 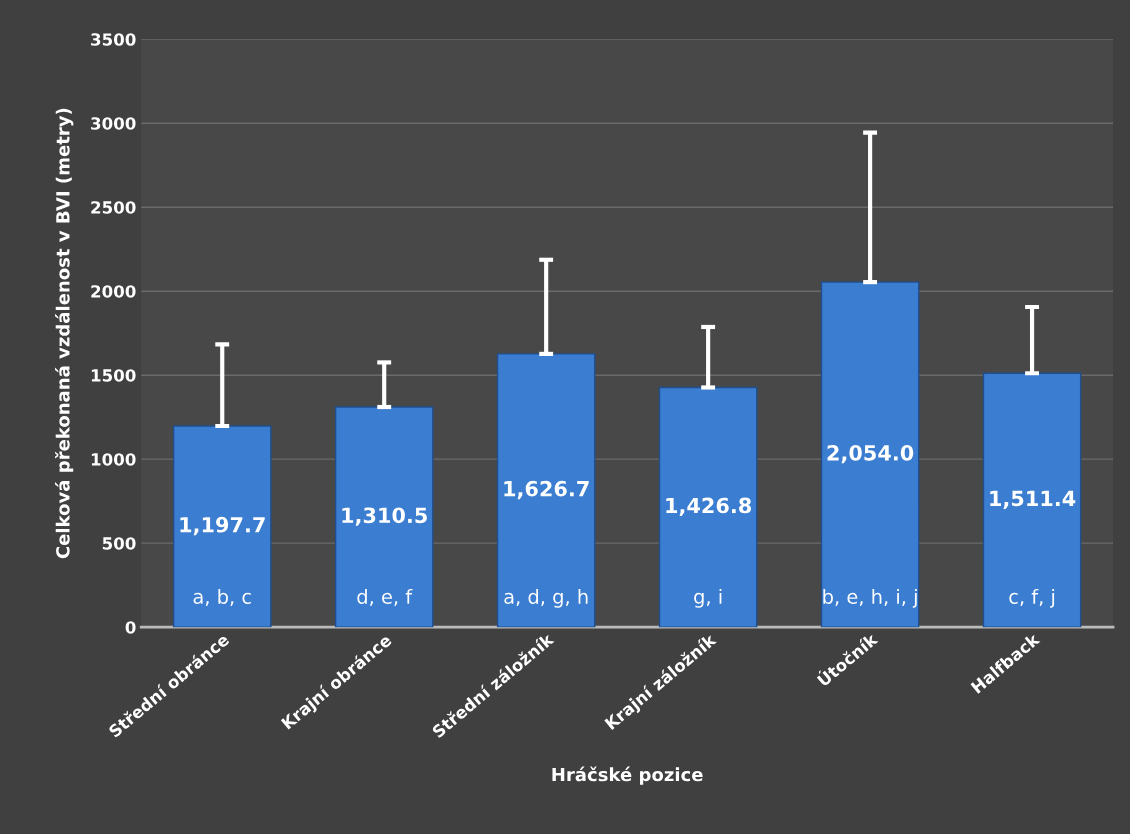 I want to click on data-label: 1,310.5, so click(x=384, y=516).